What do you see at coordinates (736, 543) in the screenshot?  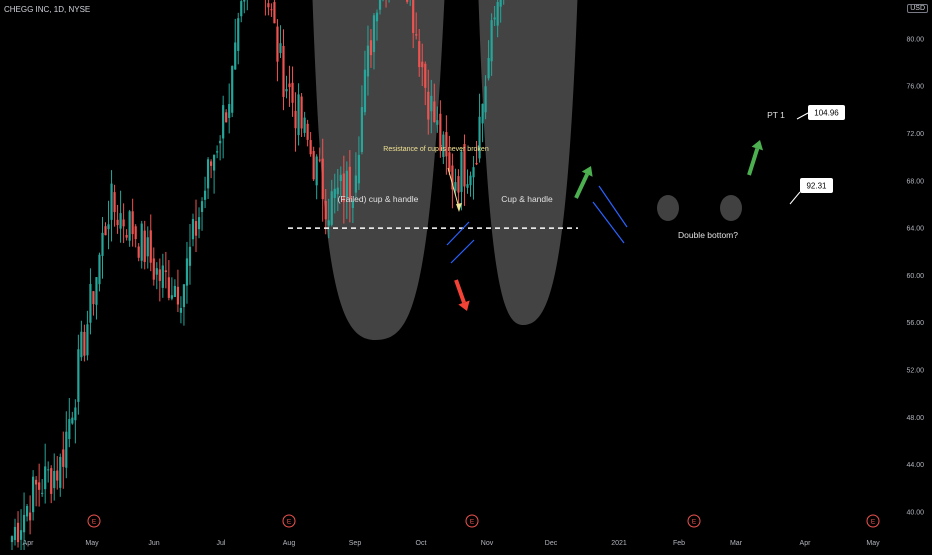 I see `x-tick-label: Mar` at bounding box center [736, 543].